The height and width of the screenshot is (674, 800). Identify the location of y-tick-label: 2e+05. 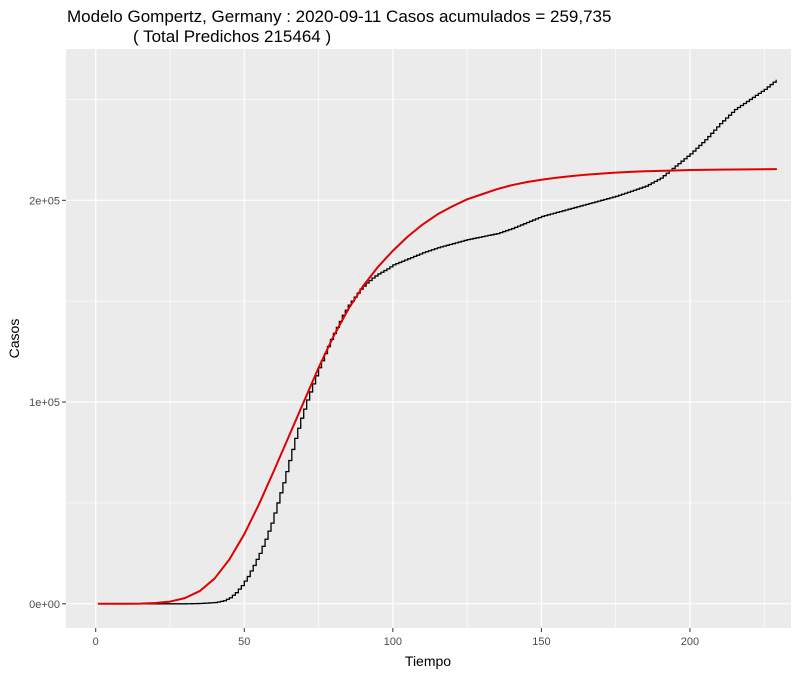
(44, 201).